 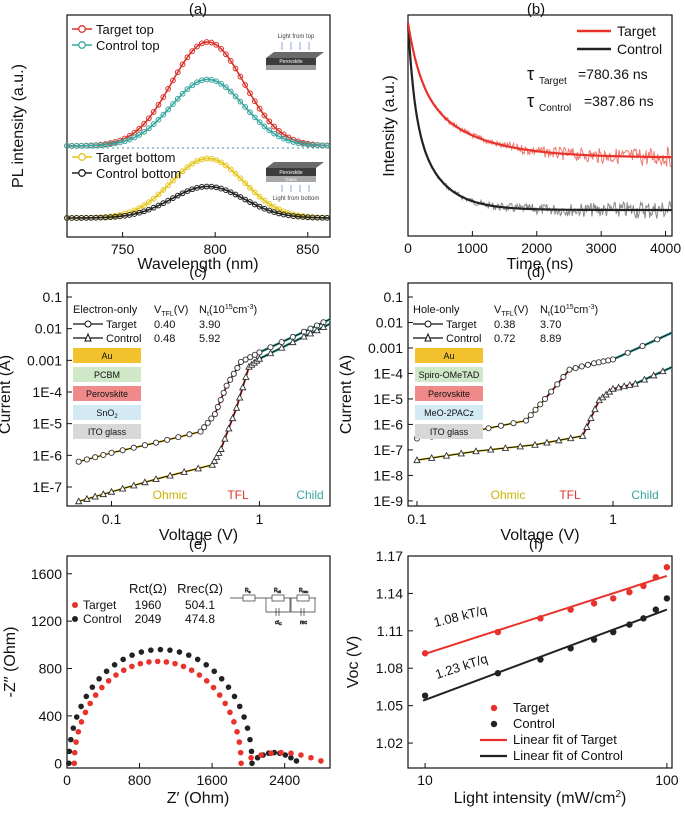 I want to click on y-tick-label: 1E-4, so click(x=47, y=392).